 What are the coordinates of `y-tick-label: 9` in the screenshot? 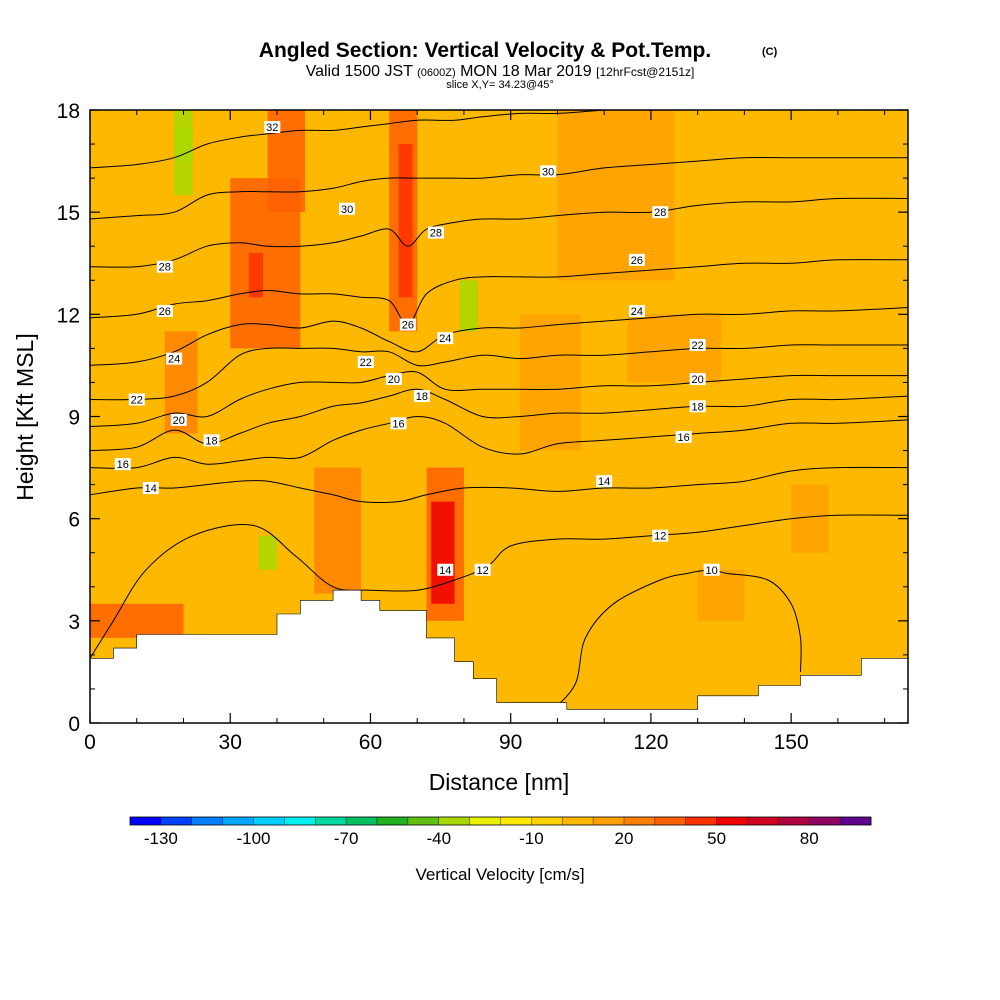 It's located at (74, 418).